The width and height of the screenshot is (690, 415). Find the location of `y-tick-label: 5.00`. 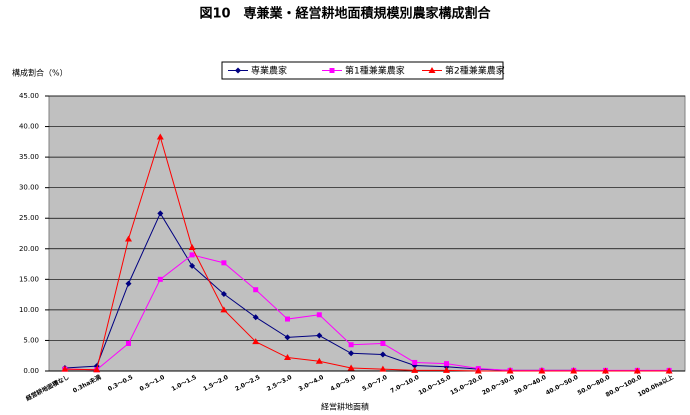

y-tick-label: 5.00 is located at coordinates (31, 340).